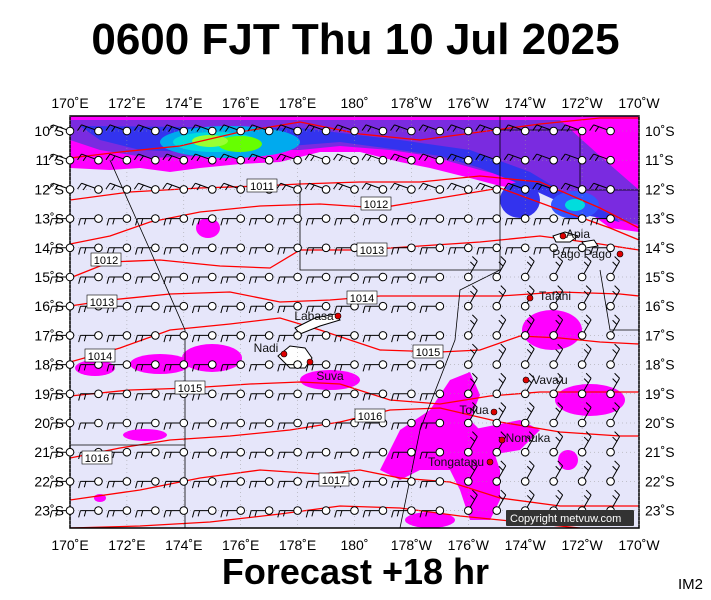 The height and width of the screenshot is (600, 711). What do you see at coordinates (376, 203) in the screenshot?
I see `isobar-label: 1012` at bounding box center [376, 203].